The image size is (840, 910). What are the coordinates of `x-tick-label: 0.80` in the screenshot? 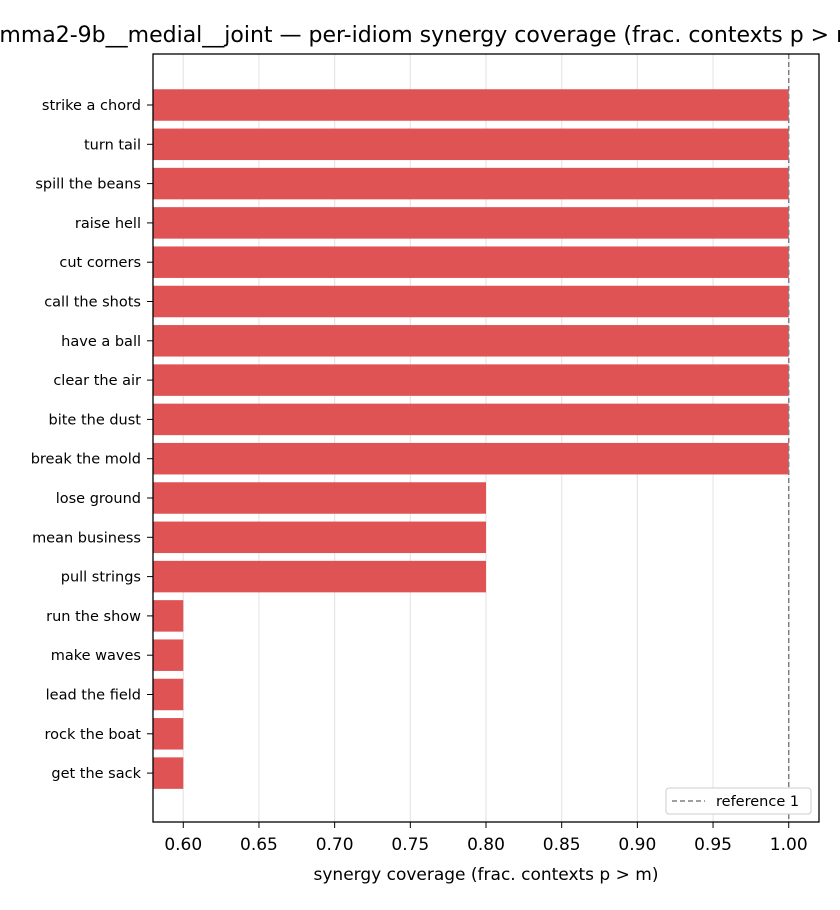 It's located at (486, 845).